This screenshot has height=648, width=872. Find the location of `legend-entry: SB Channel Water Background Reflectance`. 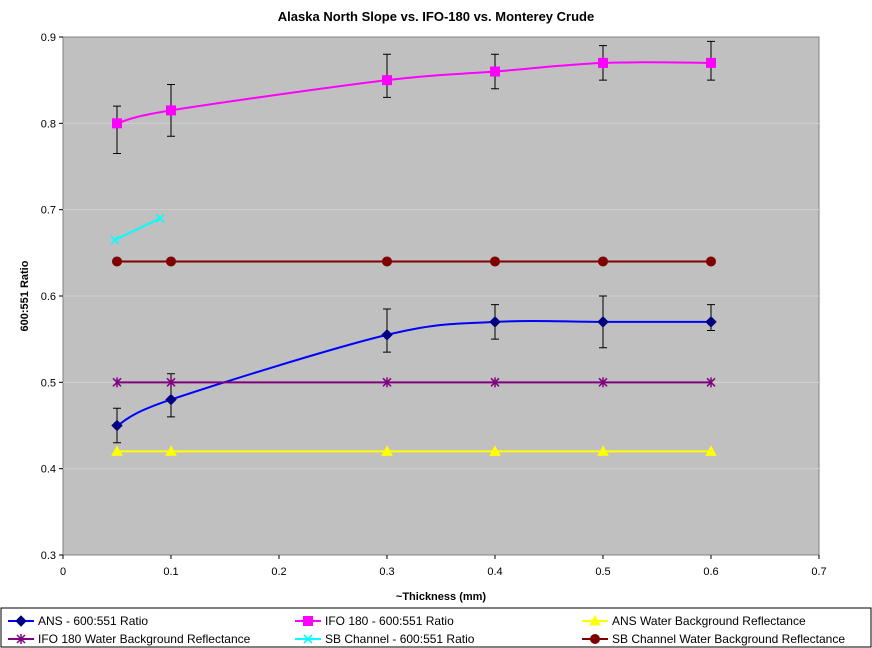

legend-entry: SB Channel Water Background Reflectance is located at coordinates (713, 639).